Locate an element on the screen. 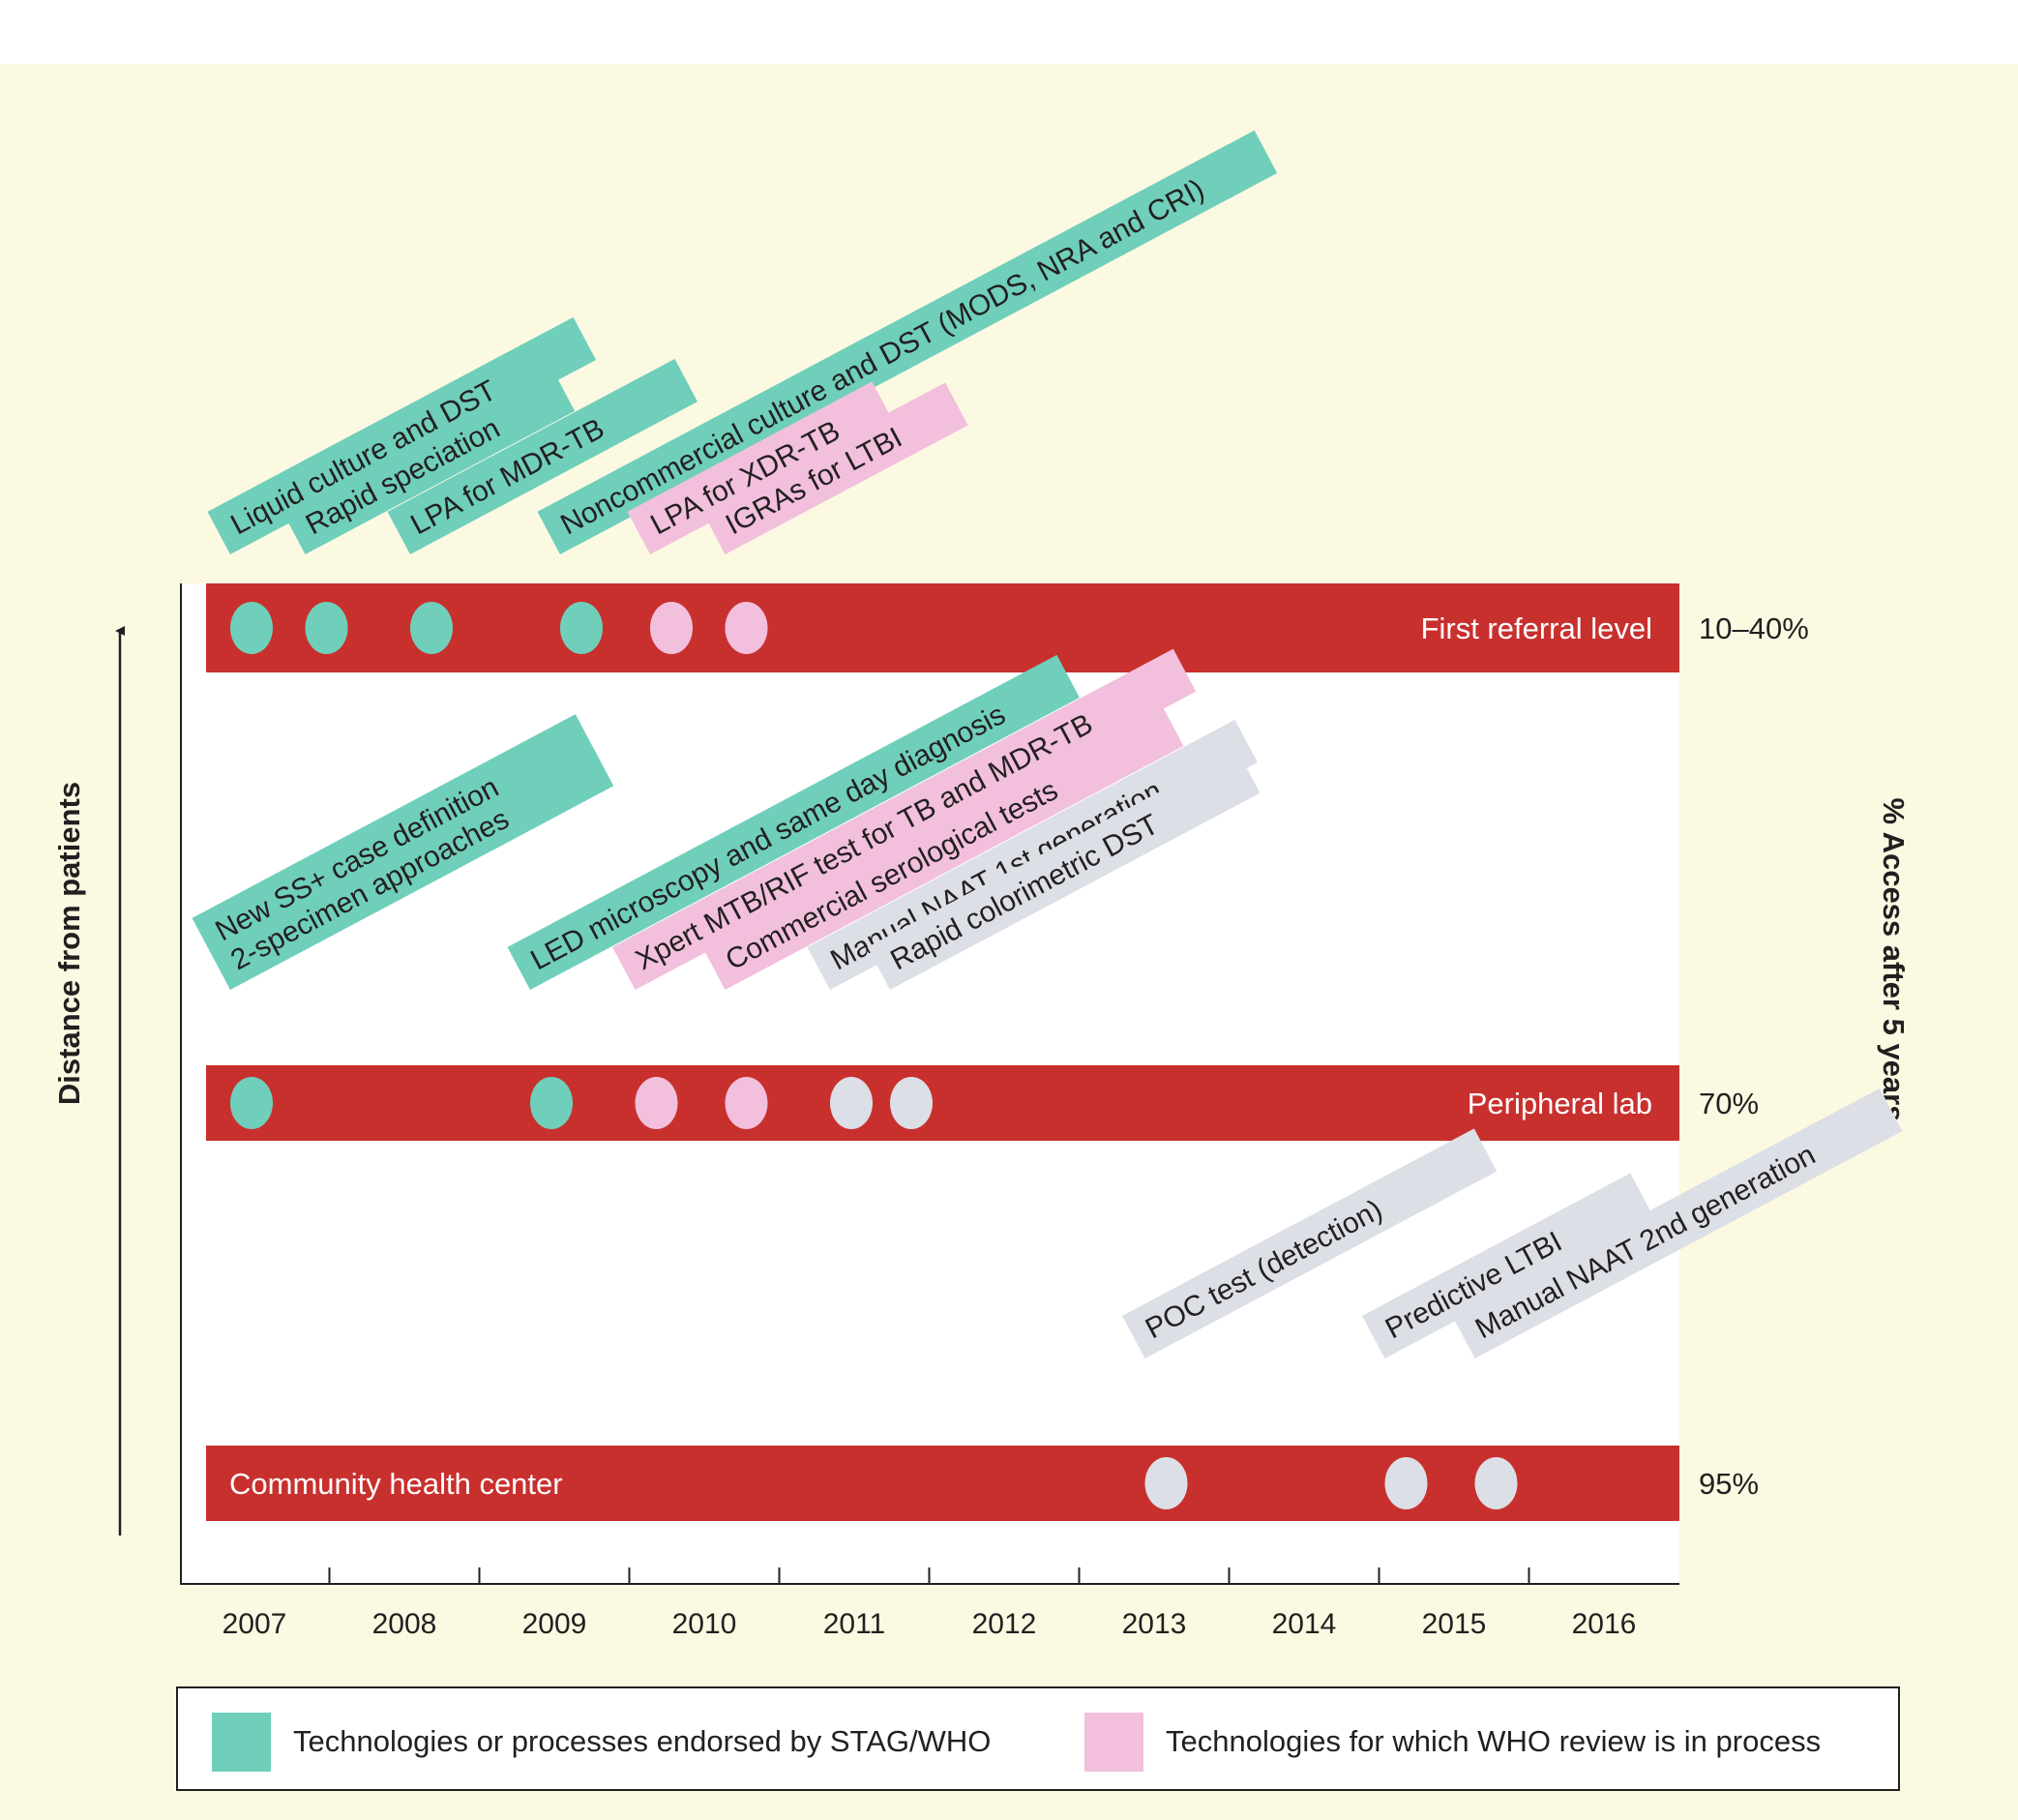 The height and width of the screenshot is (1820, 2018). tech-dot-rapid-colorimetric-dst is located at coordinates (911, 1103).